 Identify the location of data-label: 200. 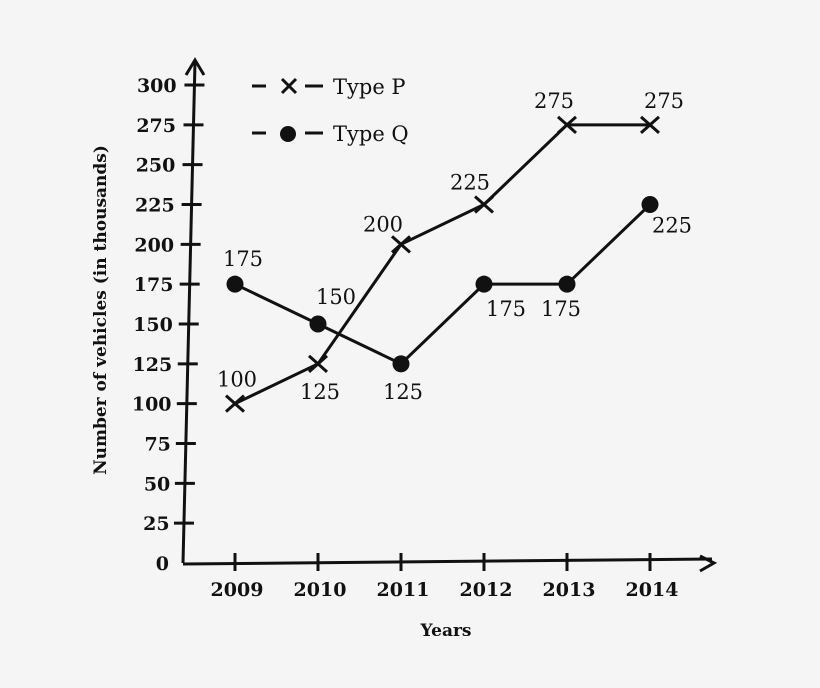
(383, 224).